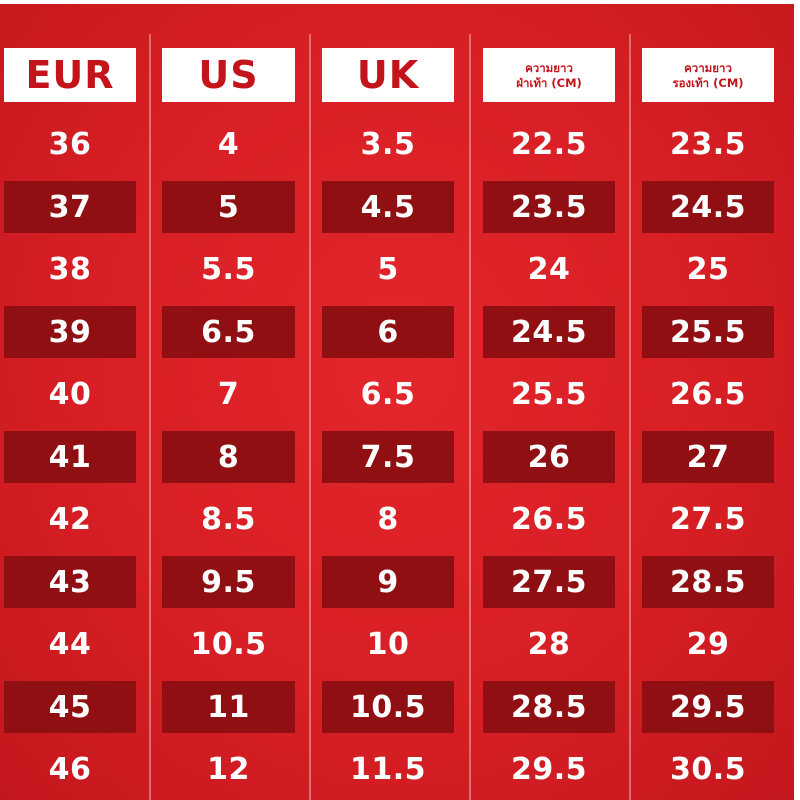 The height and width of the screenshot is (800, 800). Describe the element at coordinates (70, 519) in the screenshot. I see `cell-eur: 42` at that location.